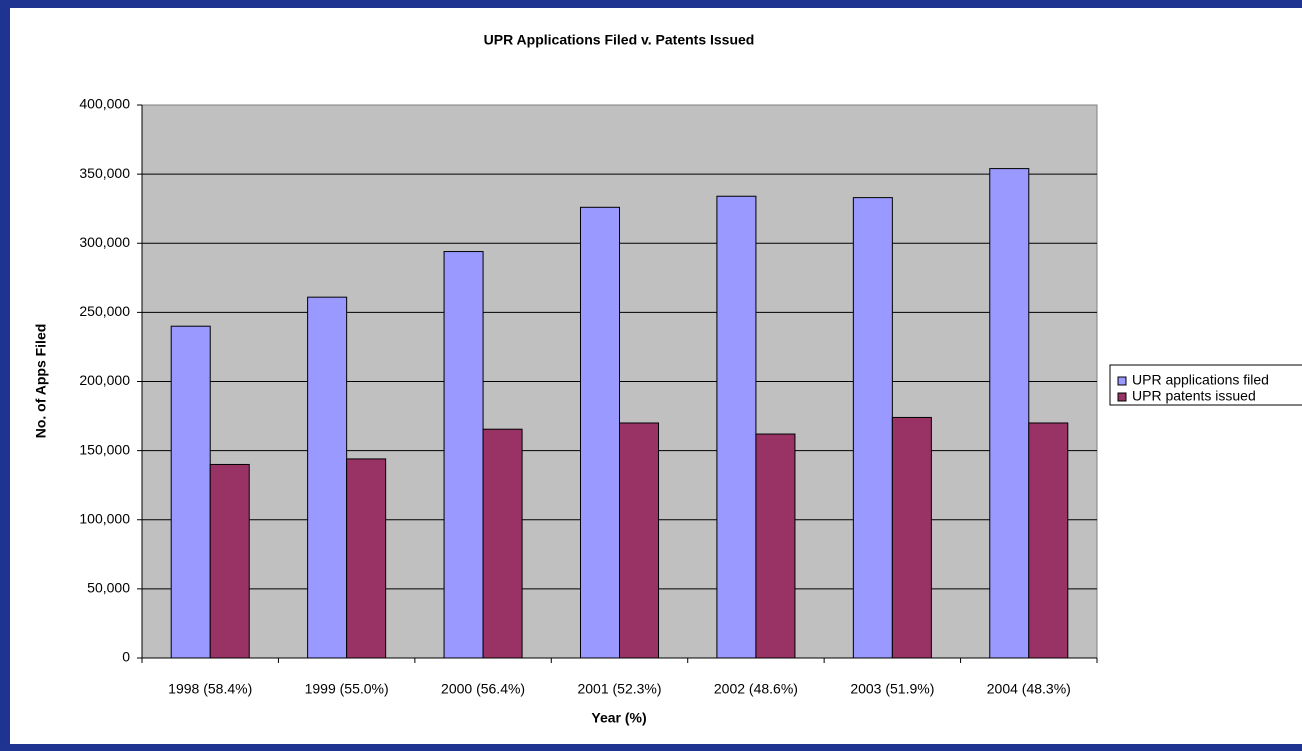 This screenshot has height=751, width=1302. Describe the element at coordinates (104, 173) in the screenshot. I see `y-tick-label: 350,000` at that location.